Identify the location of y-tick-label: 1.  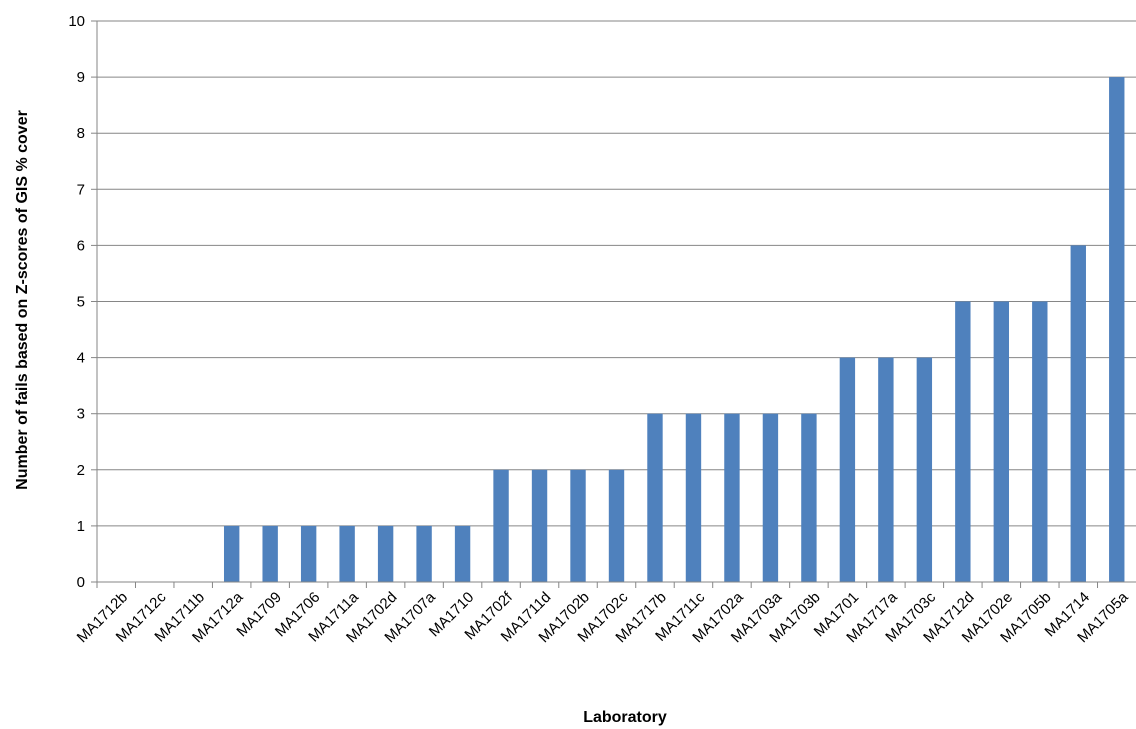
(81, 526).